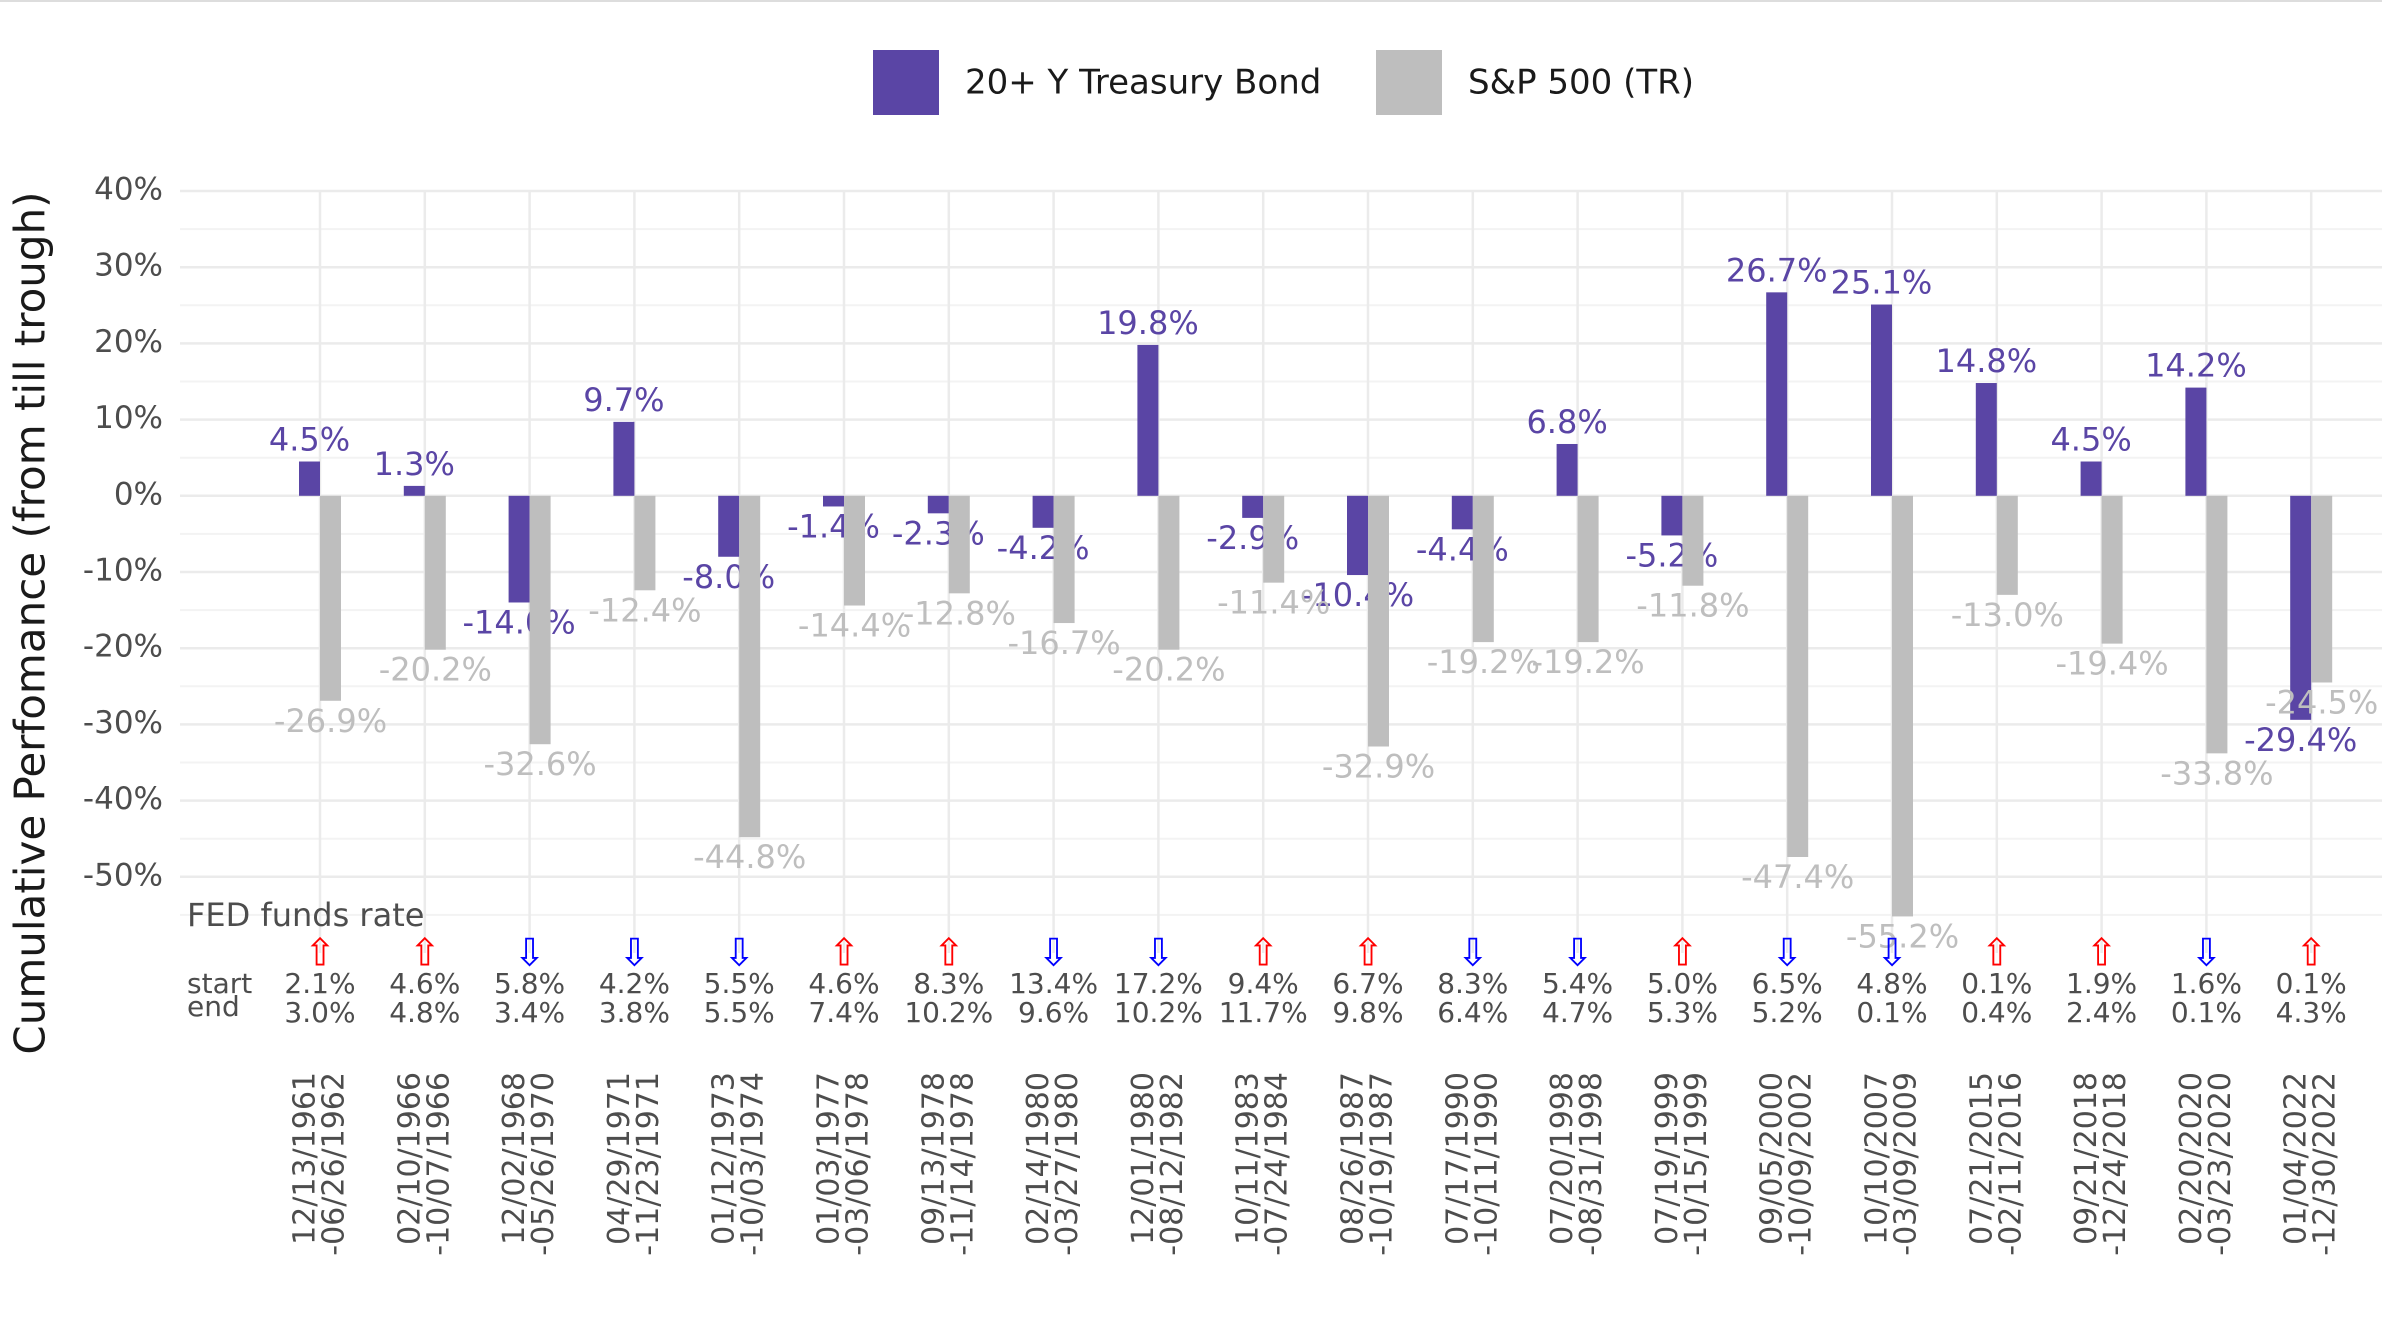 This screenshot has height=1320, width=2382. I want to click on value-label: -29.4%, so click(2300, 740).